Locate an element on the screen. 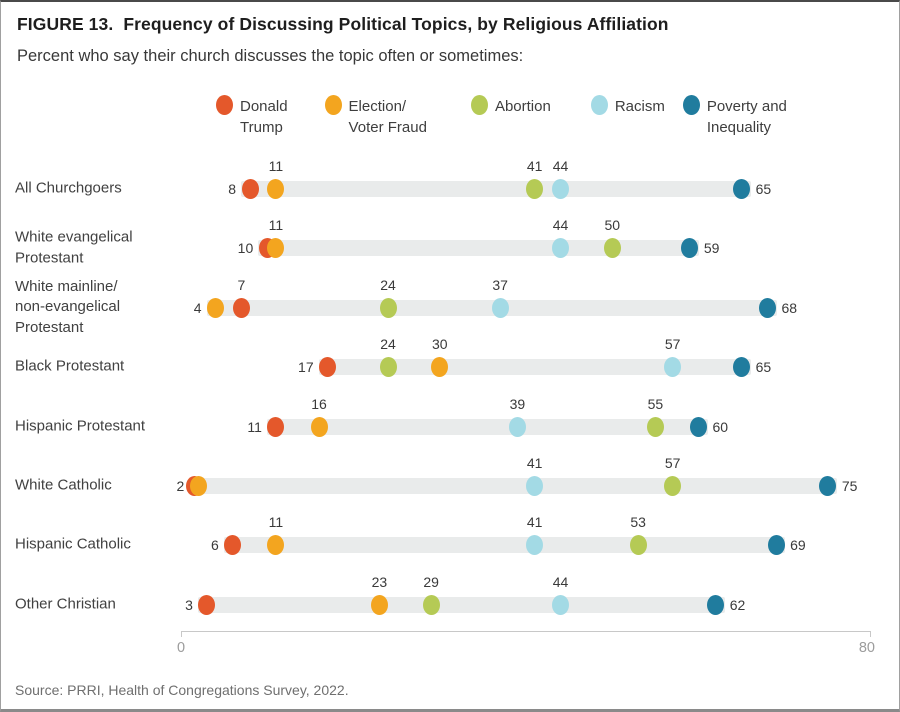 Image resolution: width=900 pixels, height=712 pixels. legend-label: Racism is located at coordinates (639, 106).